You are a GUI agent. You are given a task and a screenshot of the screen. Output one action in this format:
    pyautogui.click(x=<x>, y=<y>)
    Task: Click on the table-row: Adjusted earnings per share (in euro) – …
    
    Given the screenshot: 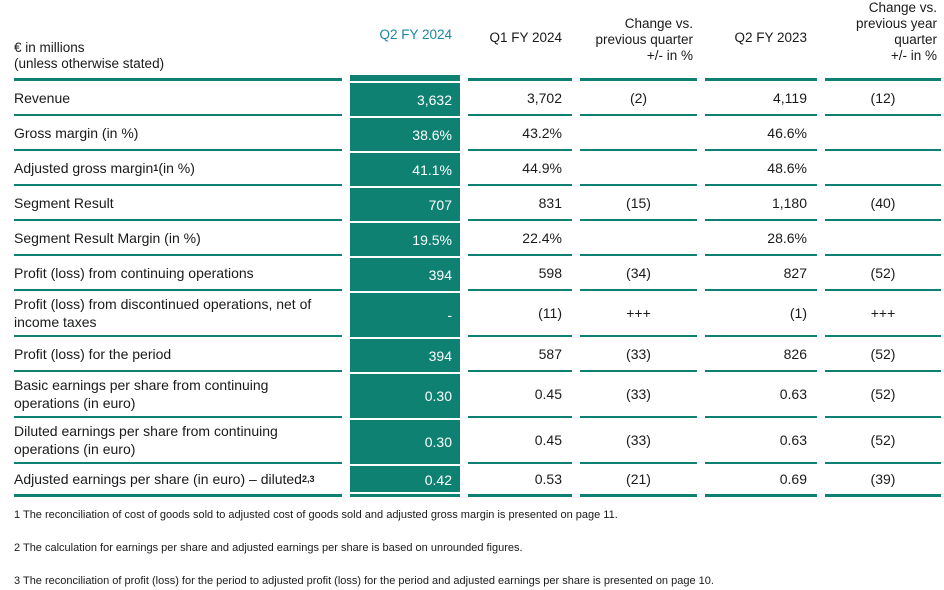 What is the action you would take?
    pyautogui.click(x=477, y=480)
    